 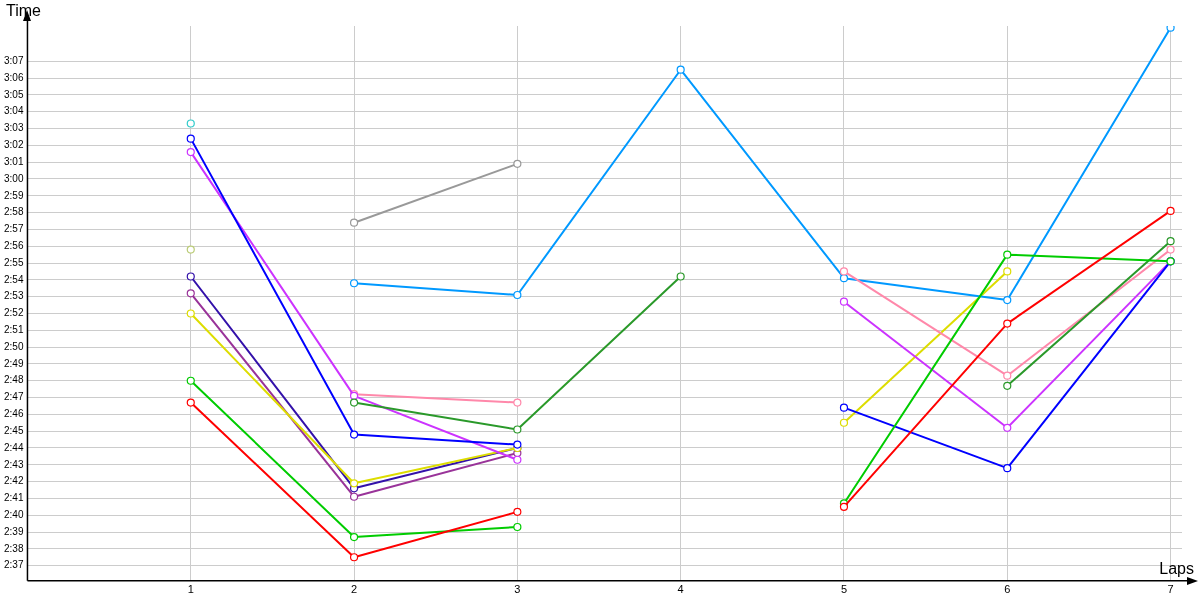 What do you see at coordinates (13, 229) in the screenshot?
I see `y-tick-label: 2:57` at bounding box center [13, 229].